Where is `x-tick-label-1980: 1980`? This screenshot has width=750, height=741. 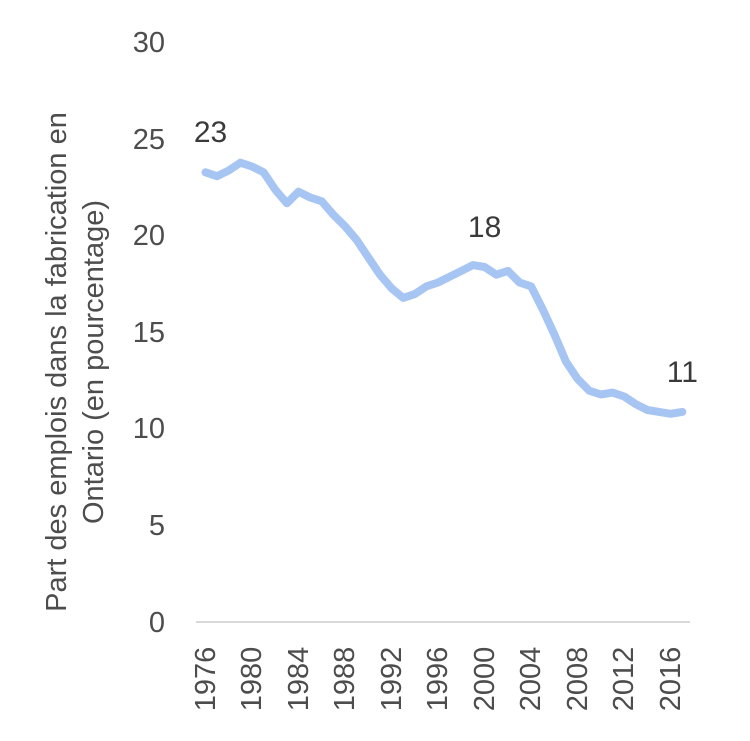 x-tick-label-1980: 1980 is located at coordinates (252, 679).